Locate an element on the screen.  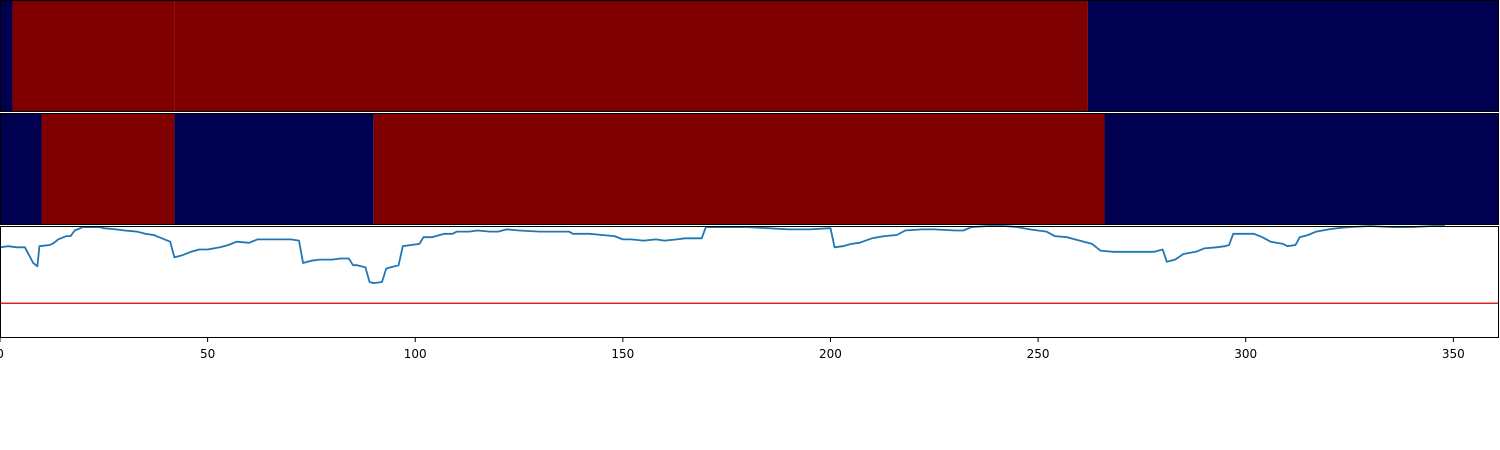
x-tick-label: 300 is located at coordinates (1245, 354).